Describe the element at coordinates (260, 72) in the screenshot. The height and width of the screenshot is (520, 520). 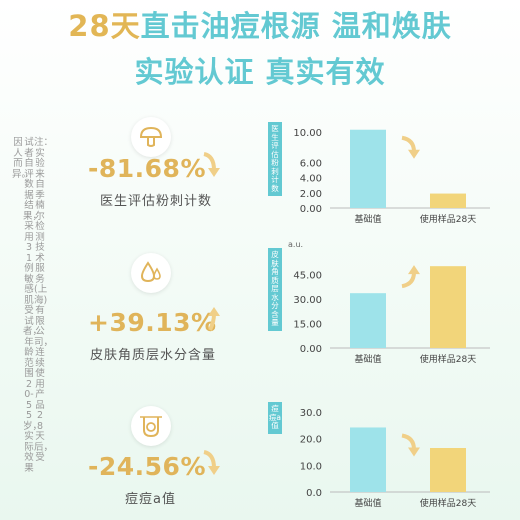
I see `subheadline: 实验认证 真实有效` at that location.